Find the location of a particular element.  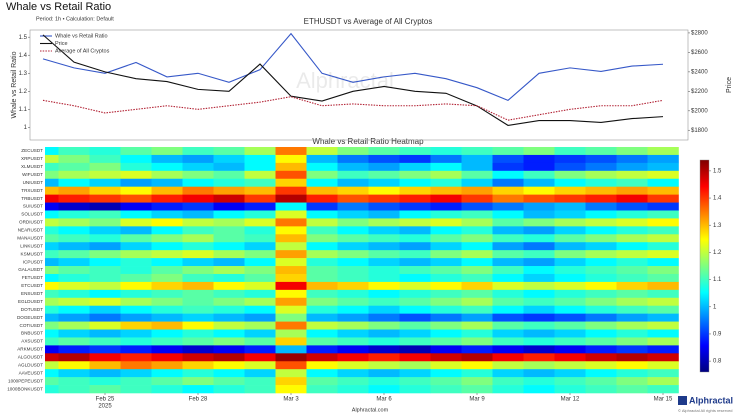

row-label: SOLUSDT is located at coordinates (32, 214).